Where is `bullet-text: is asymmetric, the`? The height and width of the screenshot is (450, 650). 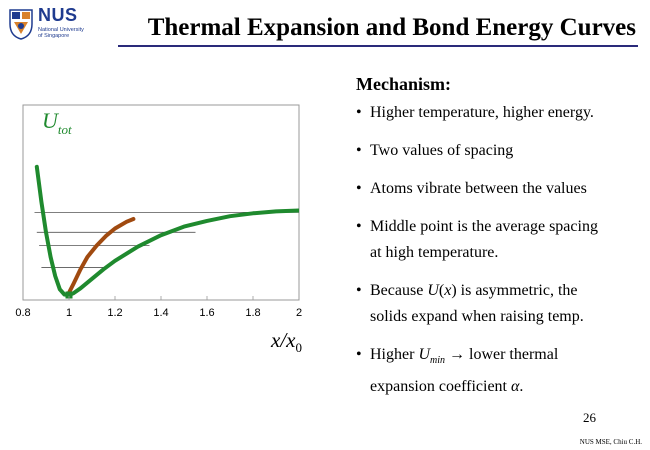 bullet-text: is asymmetric, the is located at coordinates (517, 290).